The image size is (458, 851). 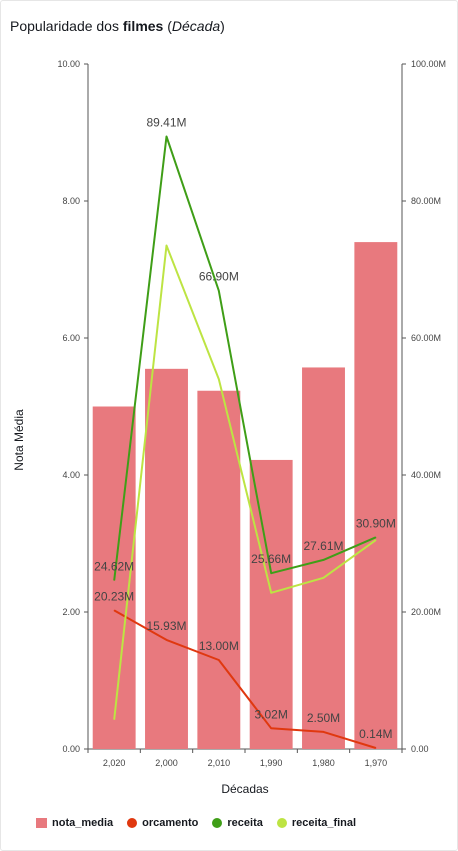 What do you see at coordinates (271, 559) in the screenshot?
I see `data-label-receita: 25.66M` at bounding box center [271, 559].